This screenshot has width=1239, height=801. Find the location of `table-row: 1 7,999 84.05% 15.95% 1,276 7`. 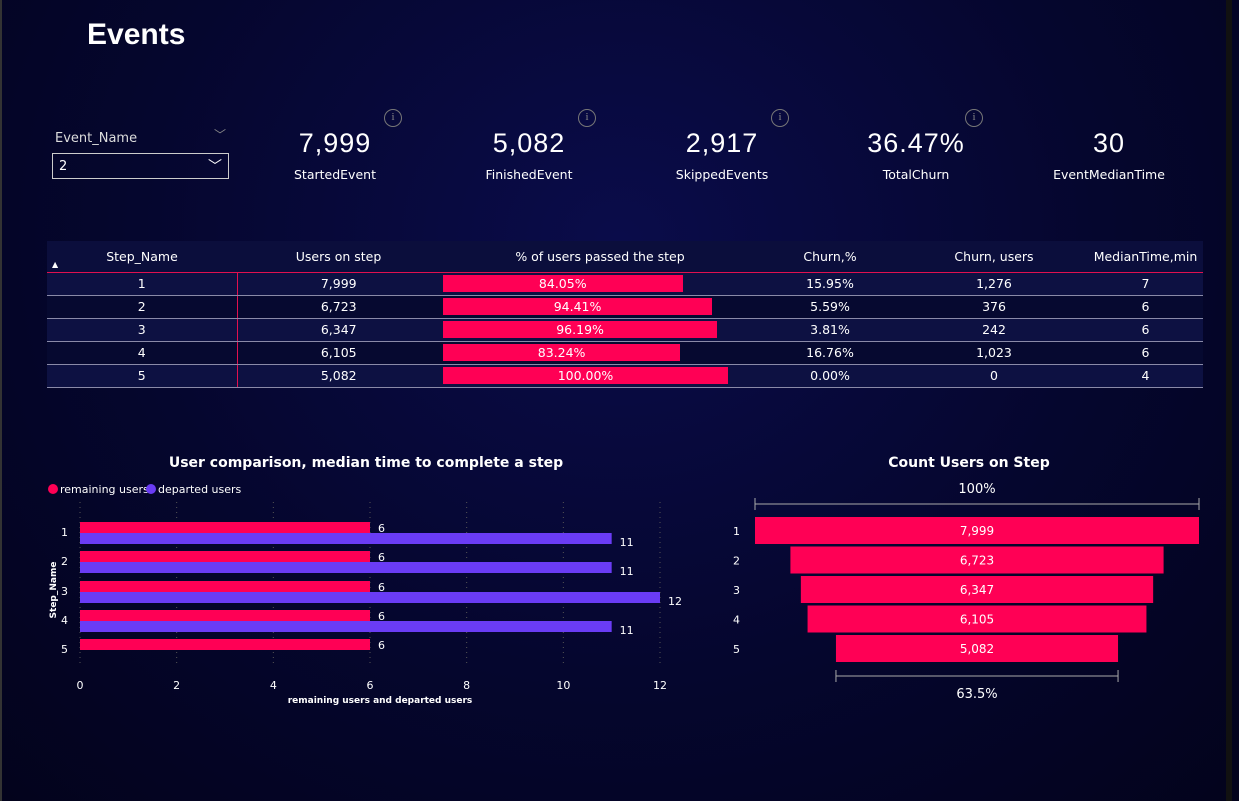

table-row: 1 7,999 84.05% 15.95% 1,276 7 is located at coordinates (625, 284).